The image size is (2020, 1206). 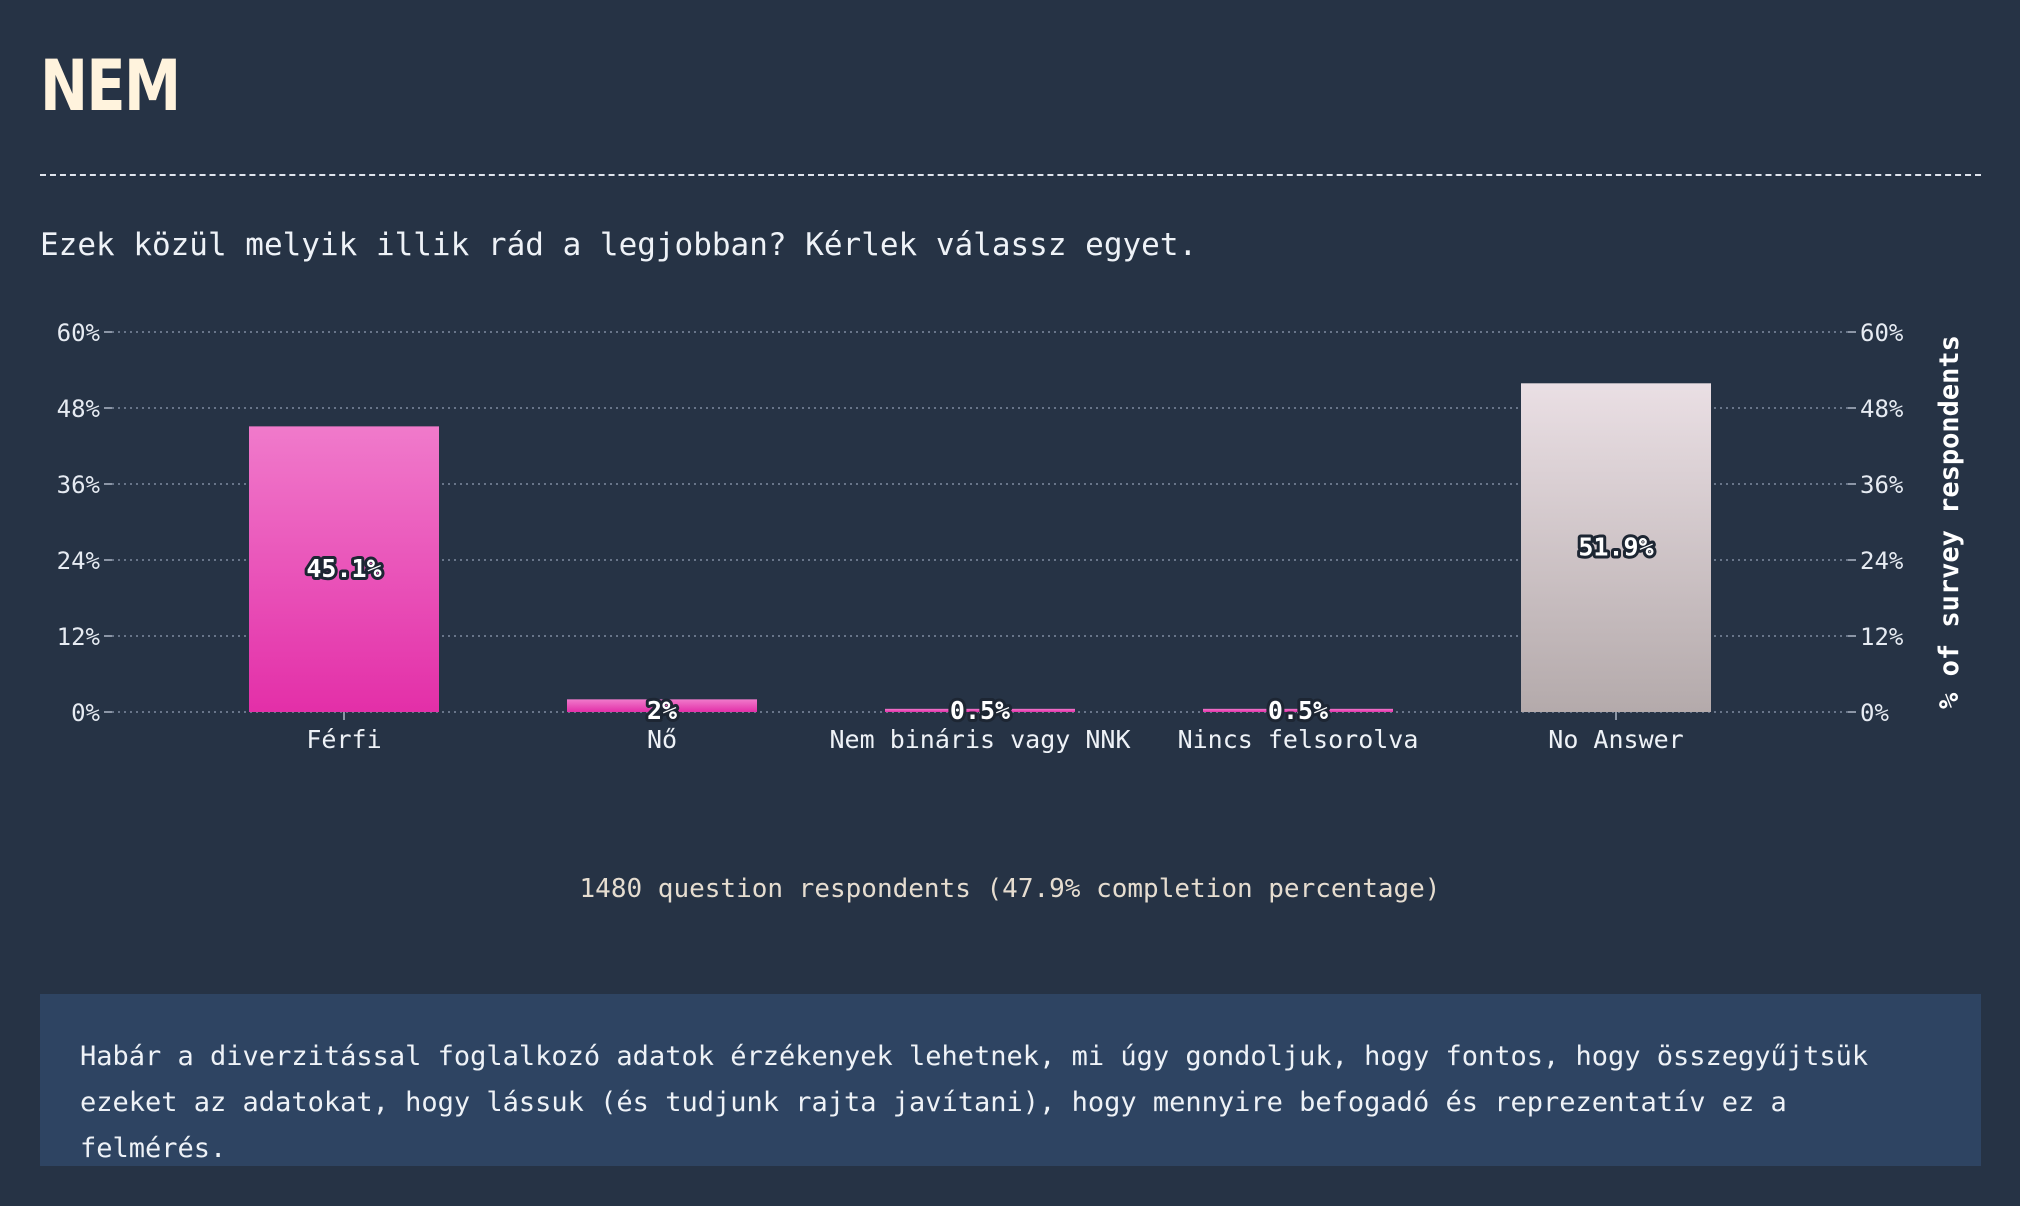 What do you see at coordinates (1874, 713) in the screenshot?
I see `y-tick-label-right: 0%` at bounding box center [1874, 713].